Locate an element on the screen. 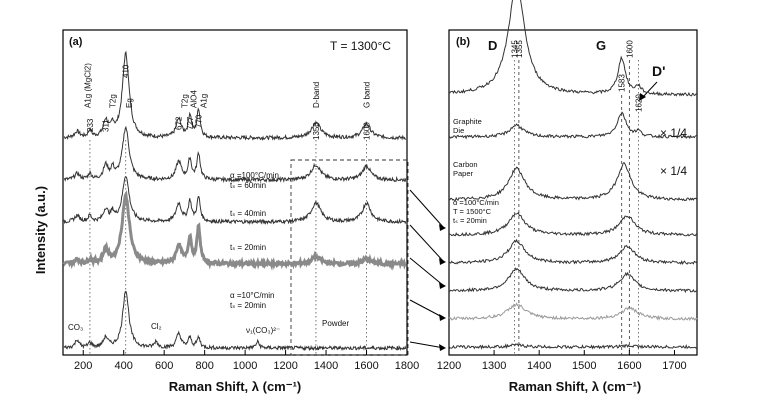 The height and width of the screenshot is (405, 766). panel-a-peak-label: 311 is located at coordinates (106, 125).